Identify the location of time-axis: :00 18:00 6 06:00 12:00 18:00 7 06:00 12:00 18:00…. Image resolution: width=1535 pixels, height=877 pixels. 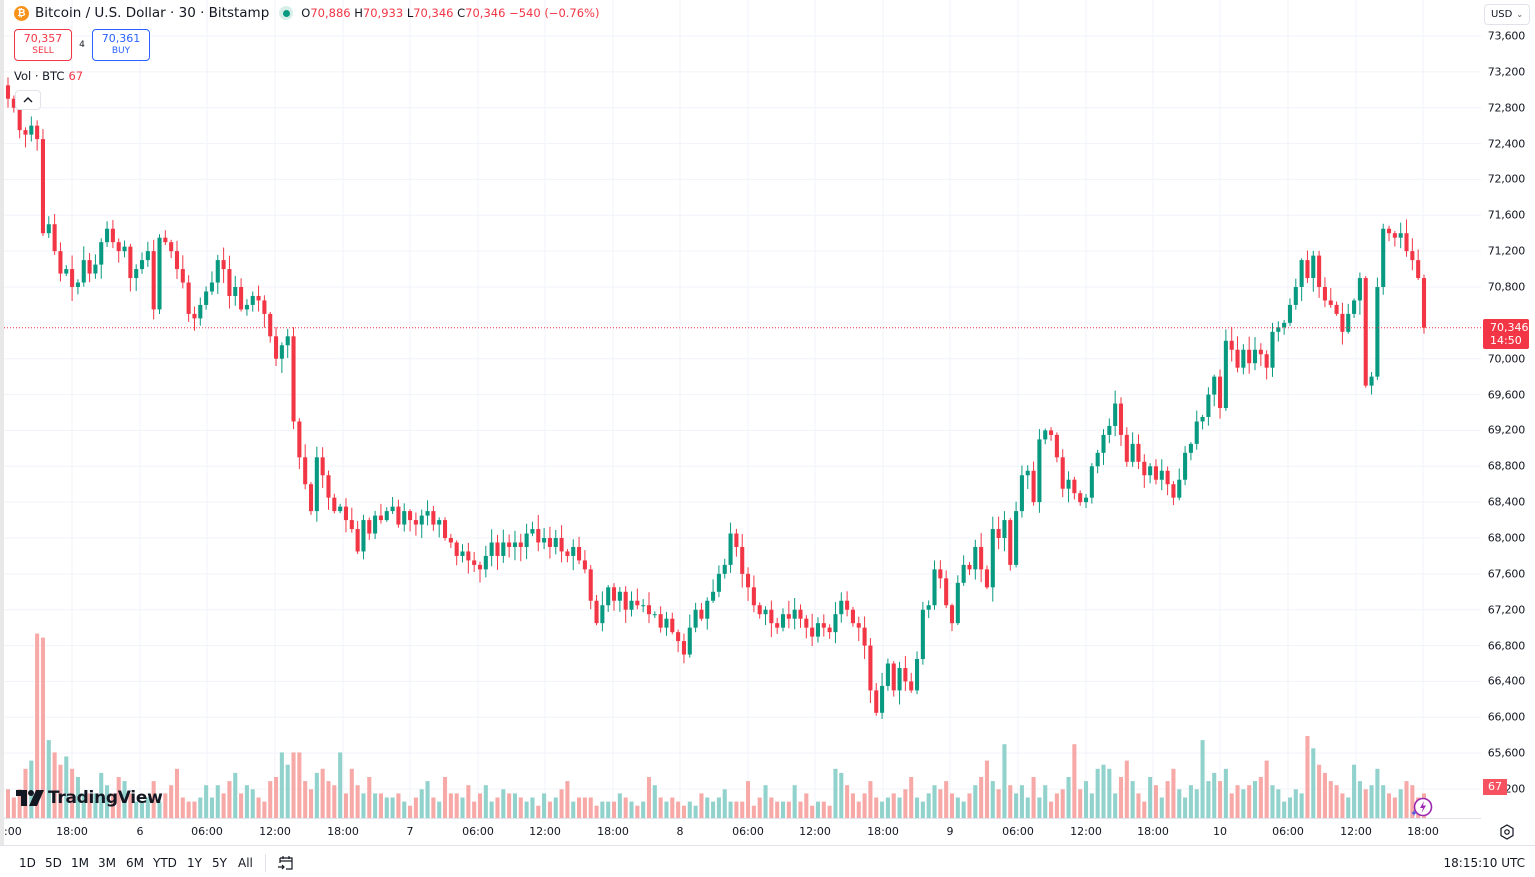
(742, 831).